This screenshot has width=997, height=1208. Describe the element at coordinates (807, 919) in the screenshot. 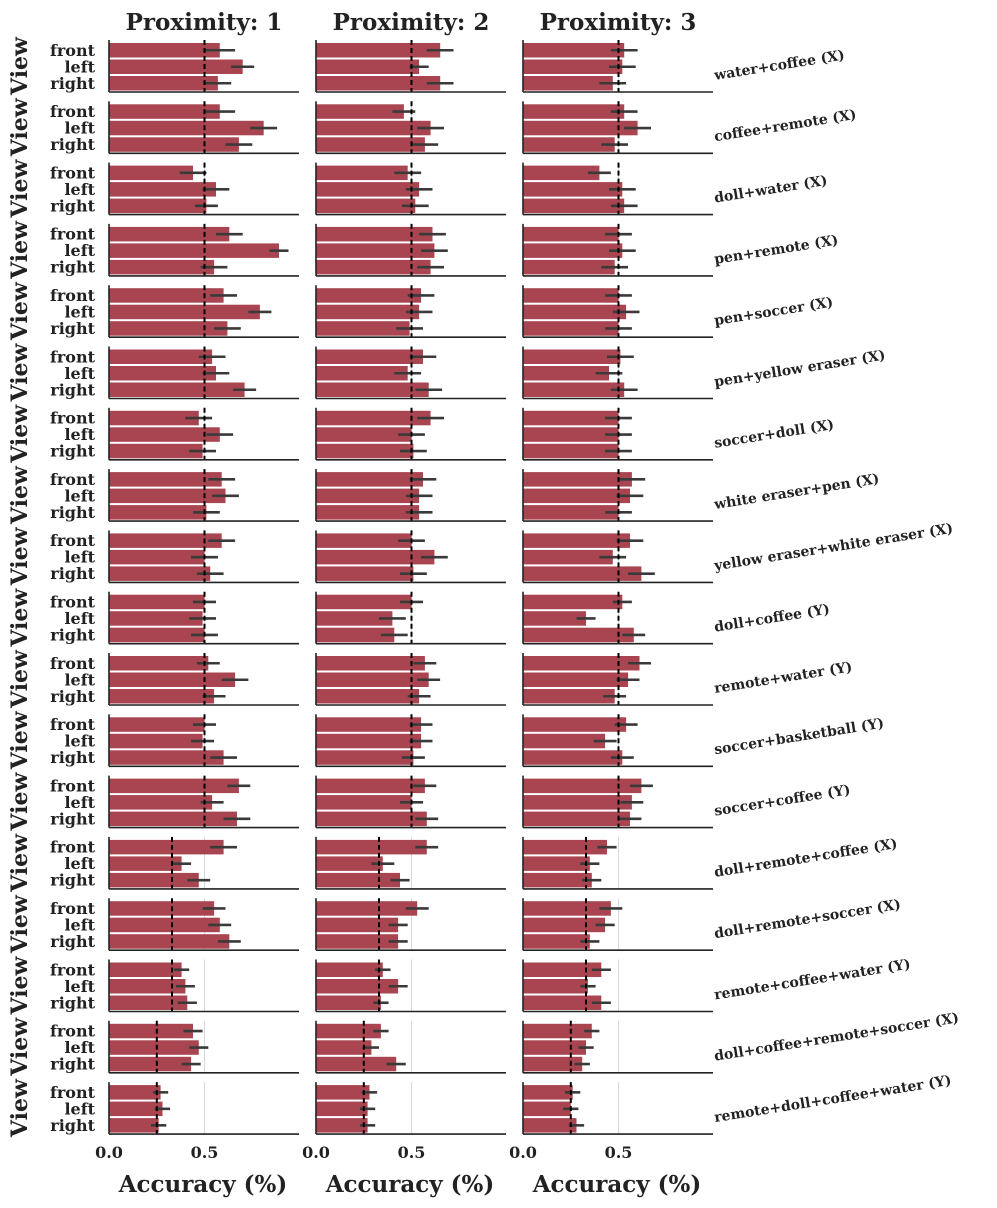

I see `row-label: doll+remote+soccer (X)` at that location.